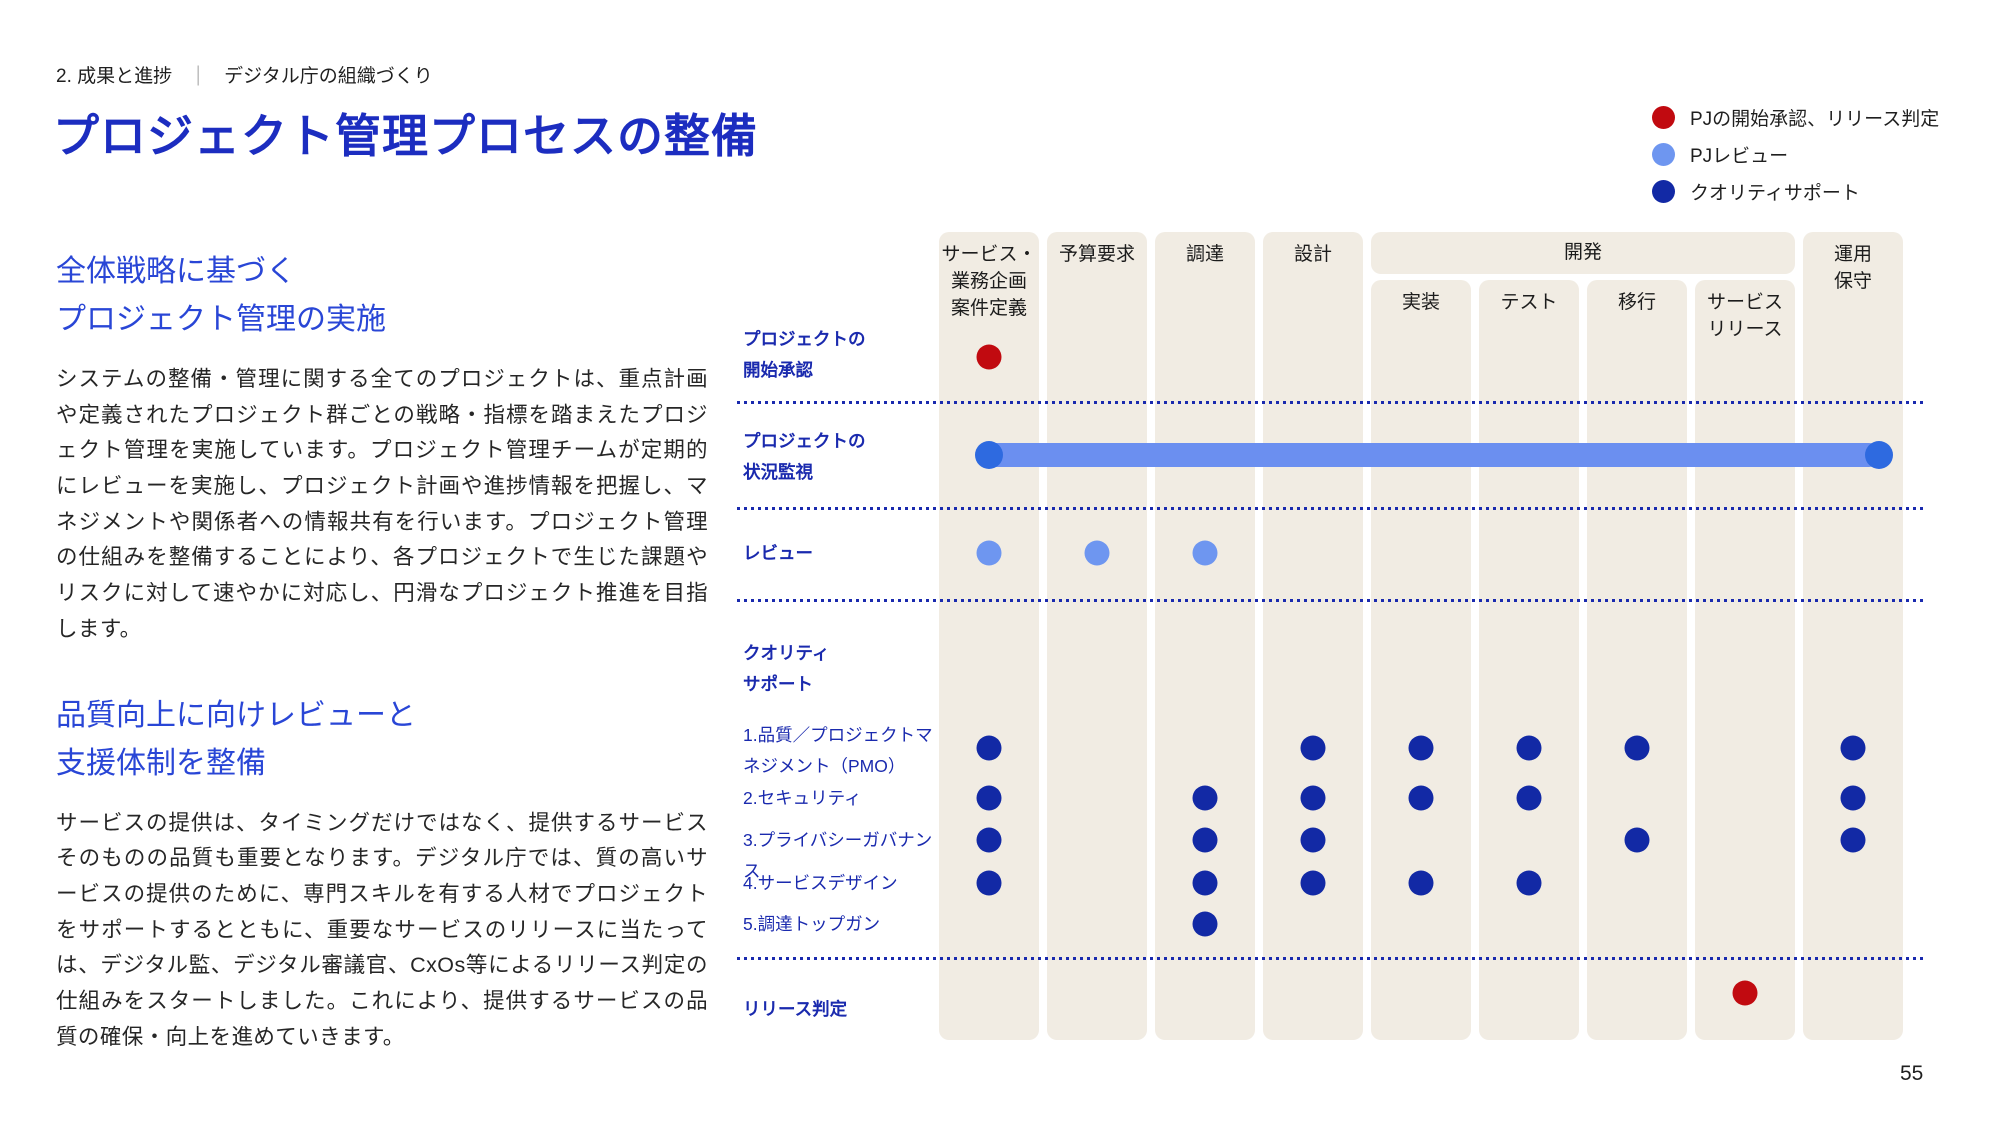  What do you see at coordinates (1313, 798) in the screenshot?
I see `matrix-dot-quality-security-design` at bounding box center [1313, 798].